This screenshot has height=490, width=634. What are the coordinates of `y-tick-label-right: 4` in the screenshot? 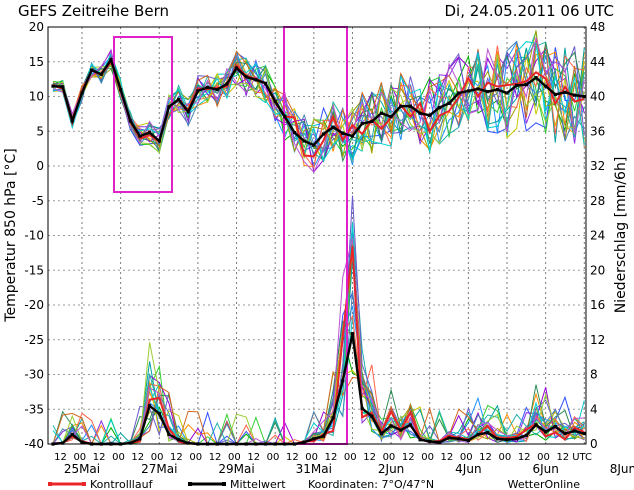 It's located at (594, 409).